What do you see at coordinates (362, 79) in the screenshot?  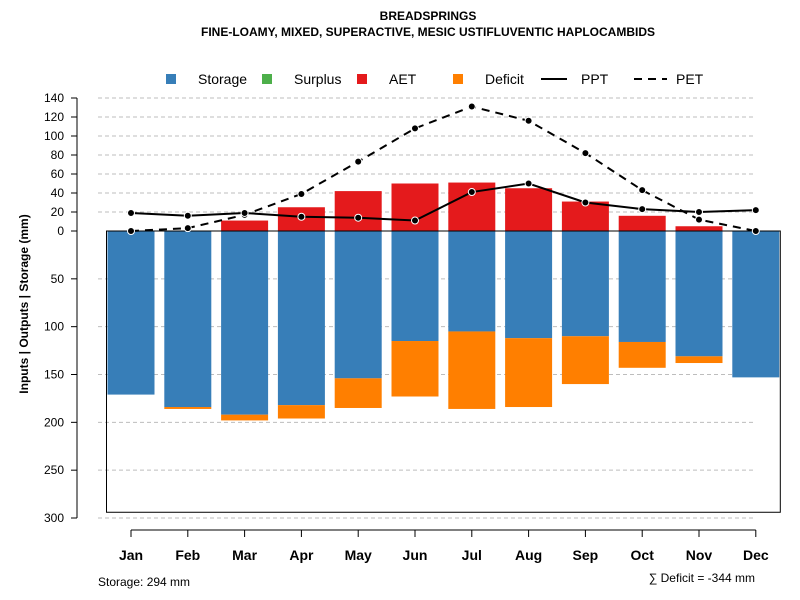 I see `legend-aet-swatch` at bounding box center [362, 79].